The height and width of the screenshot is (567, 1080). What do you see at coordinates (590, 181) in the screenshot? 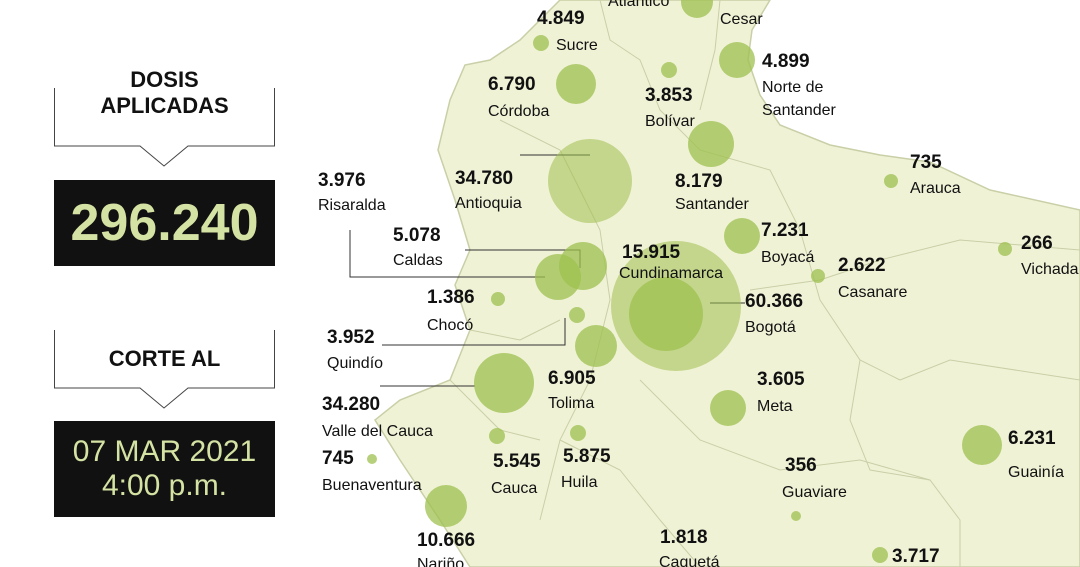
I see `bubble-antioquia` at bounding box center [590, 181].